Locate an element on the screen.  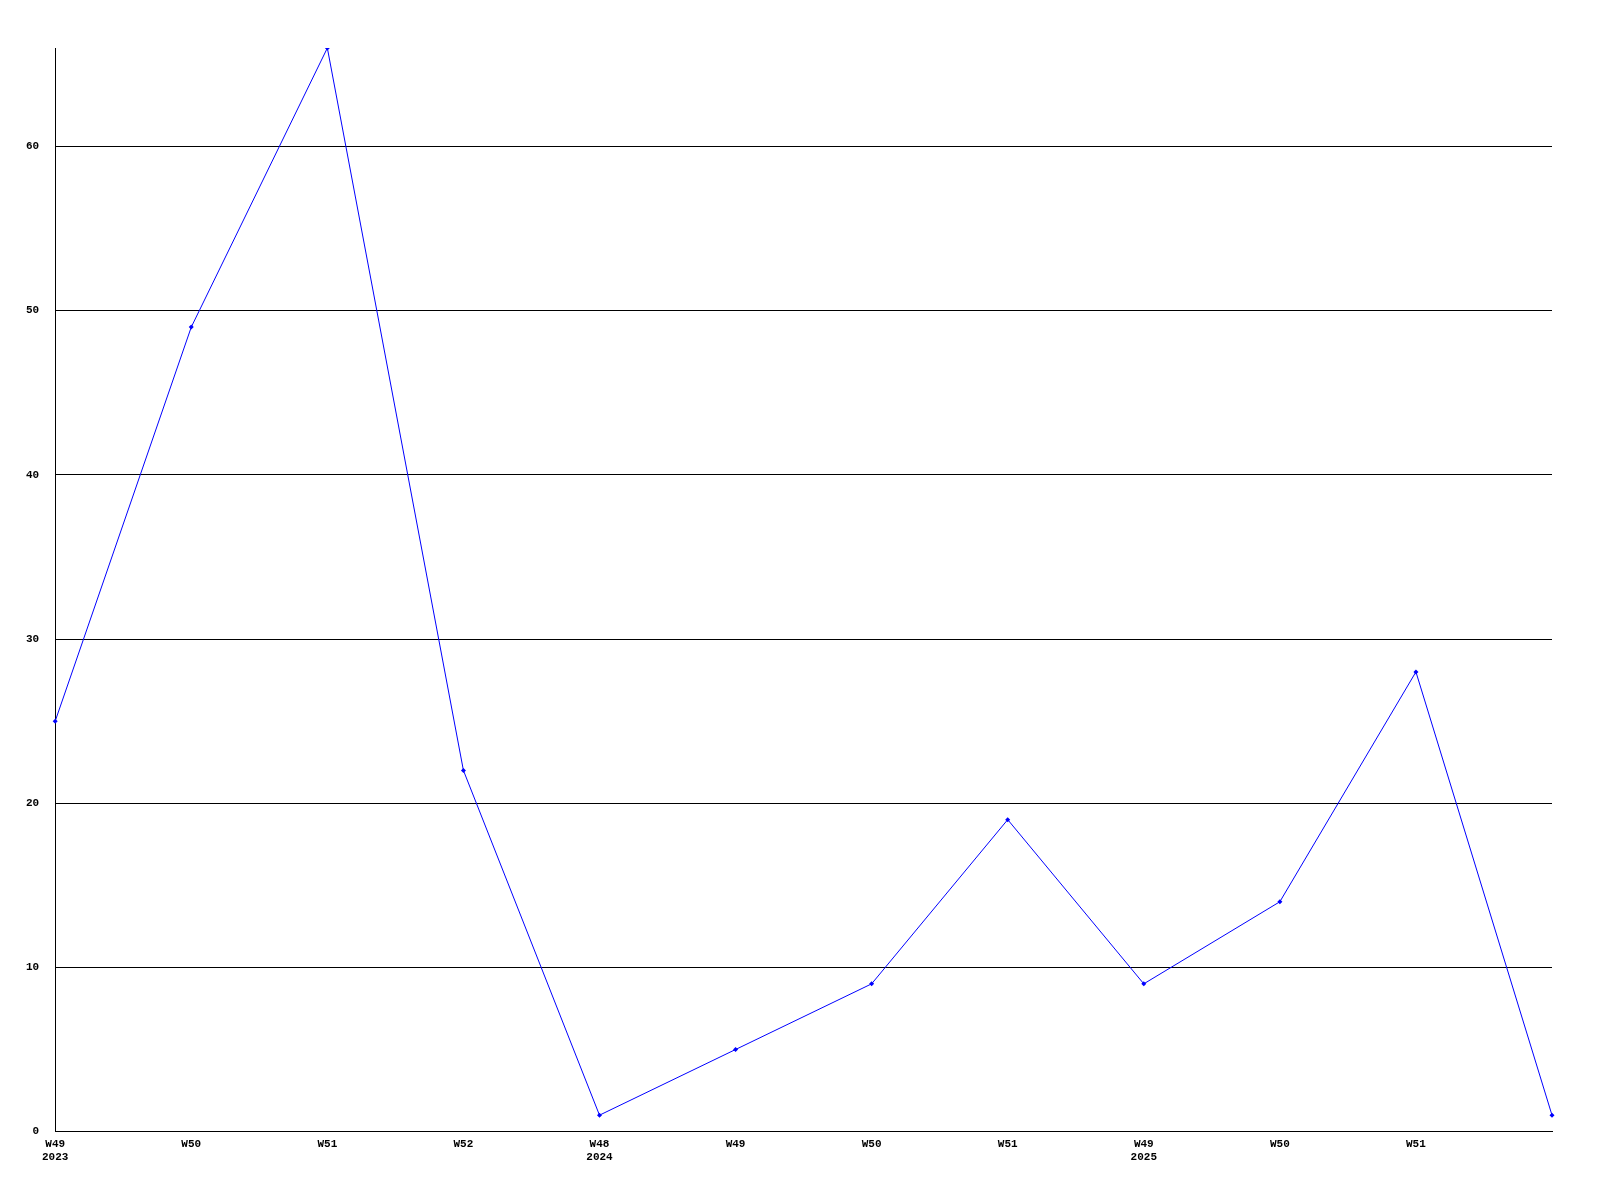
y-tick-label: 10 is located at coordinates (33, 967).